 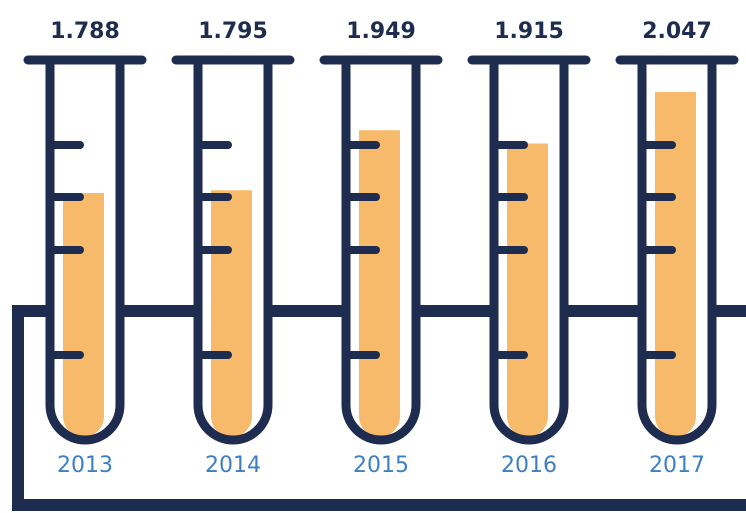 I want to click on value-label: 2.047, so click(x=677, y=31).